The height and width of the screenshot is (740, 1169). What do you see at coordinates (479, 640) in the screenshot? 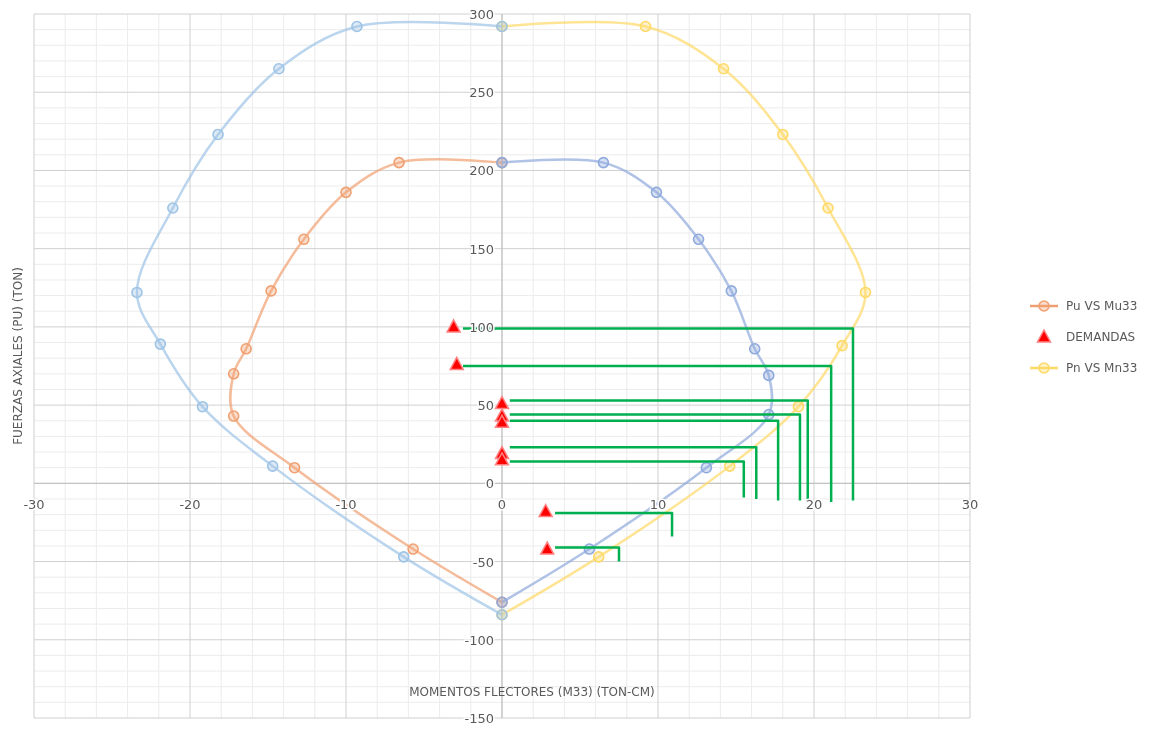
I see `y-tick-label: -100` at bounding box center [479, 640].